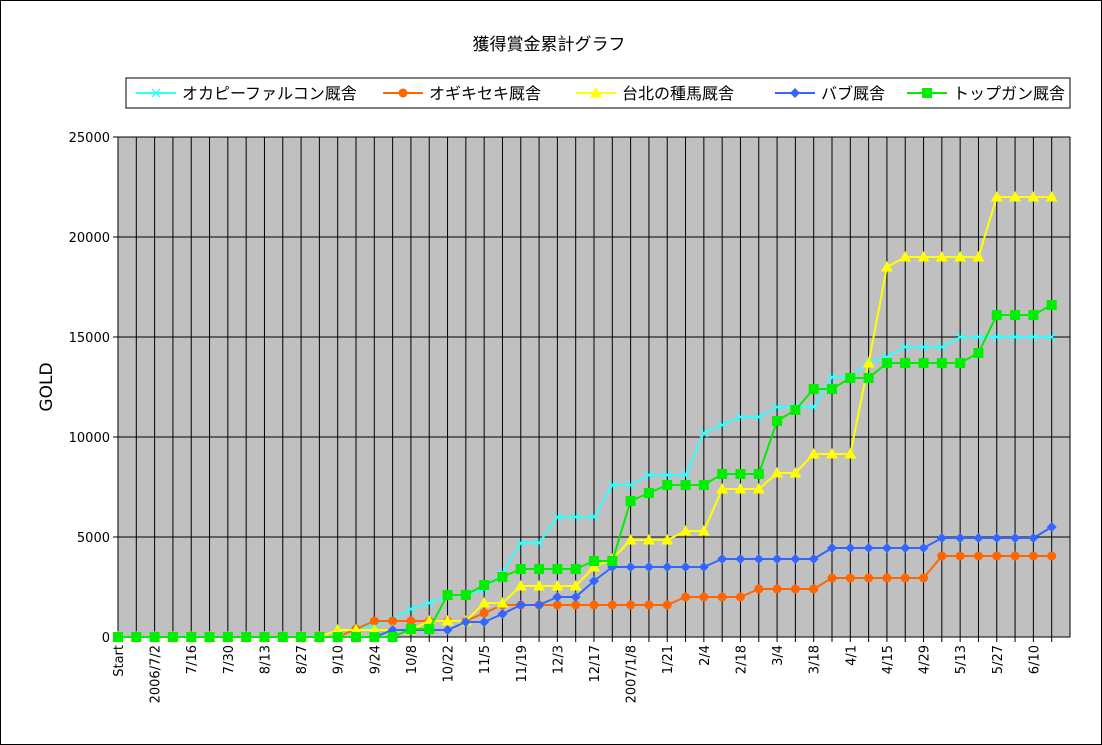 Image resolution: width=1102 pixels, height=745 pixels. What do you see at coordinates (339, 659) in the screenshot?
I see `x-tick-label: 9/10` at bounding box center [339, 659].